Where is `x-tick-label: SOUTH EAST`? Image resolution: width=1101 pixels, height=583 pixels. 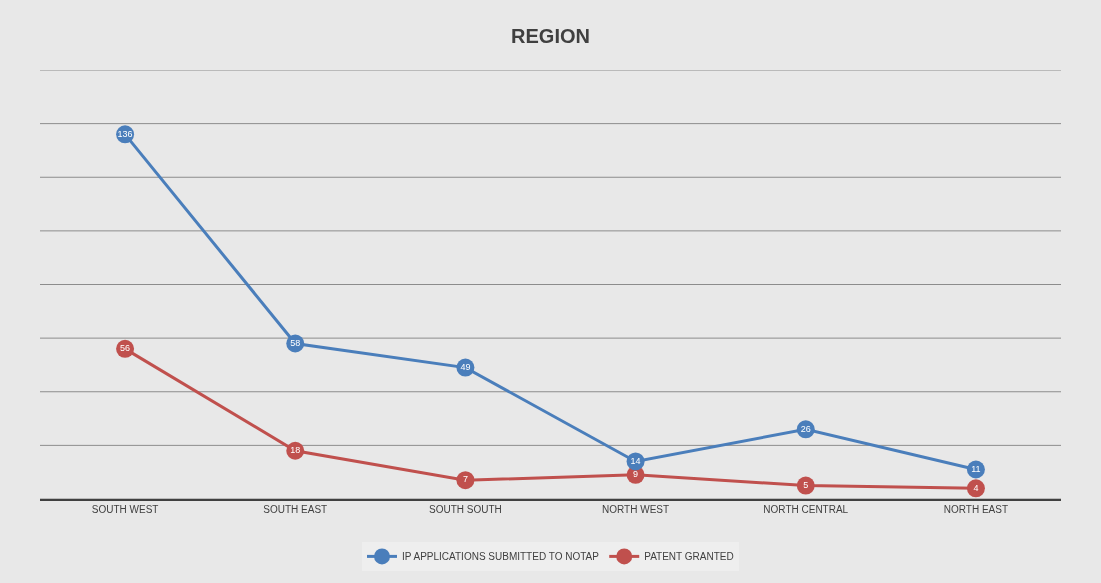 x-tick-label: SOUTH EAST is located at coordinates (295, 509).